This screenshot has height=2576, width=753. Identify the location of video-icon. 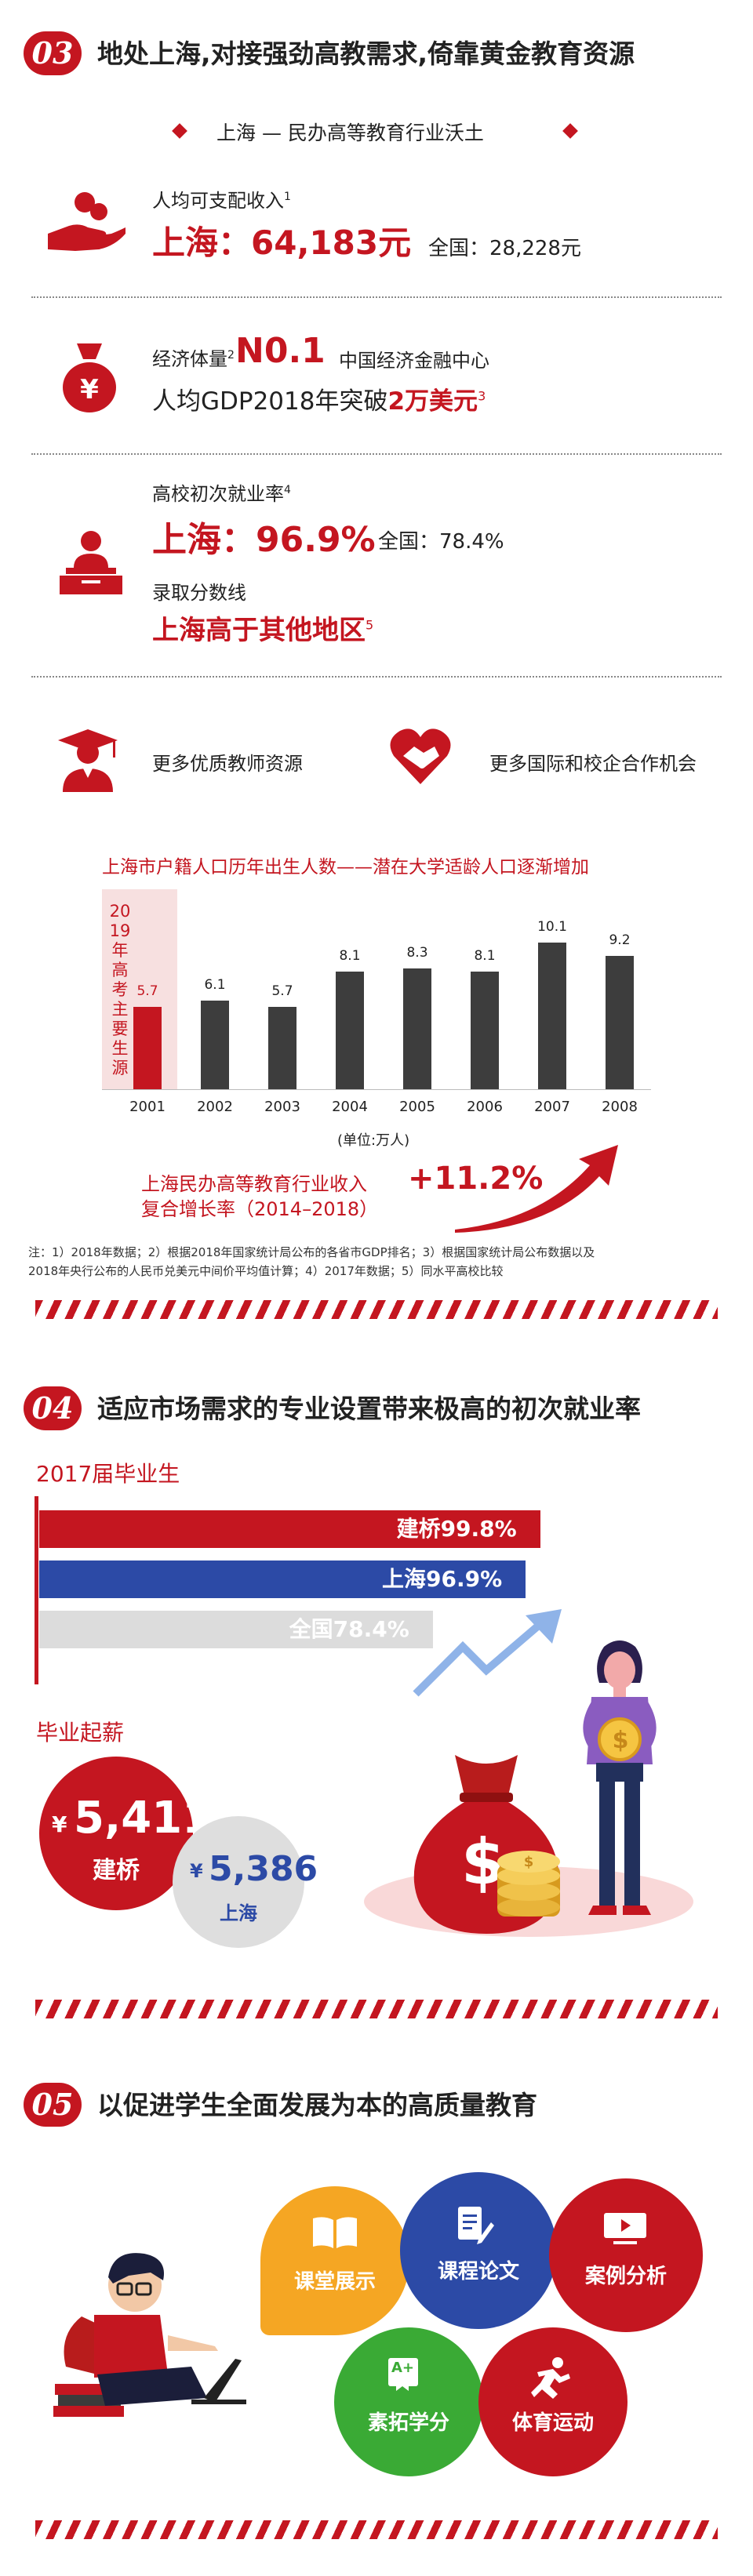
(625, 2228).